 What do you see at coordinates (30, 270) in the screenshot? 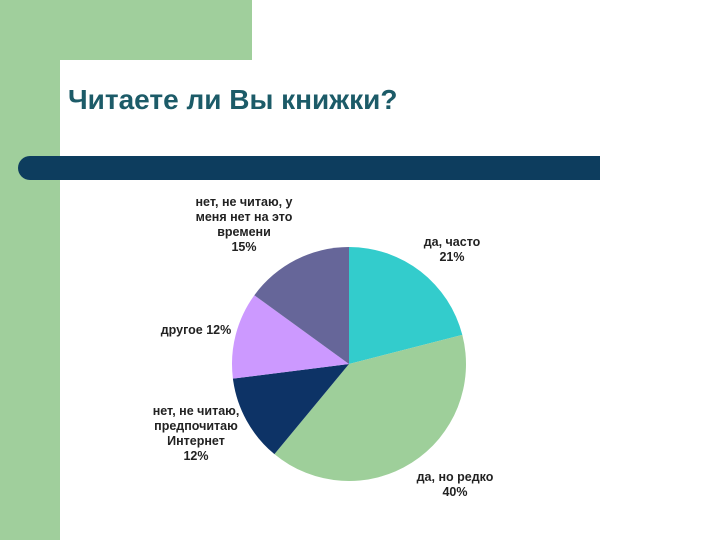
I see `accent-bar-left` at bounding box center [30, 270].